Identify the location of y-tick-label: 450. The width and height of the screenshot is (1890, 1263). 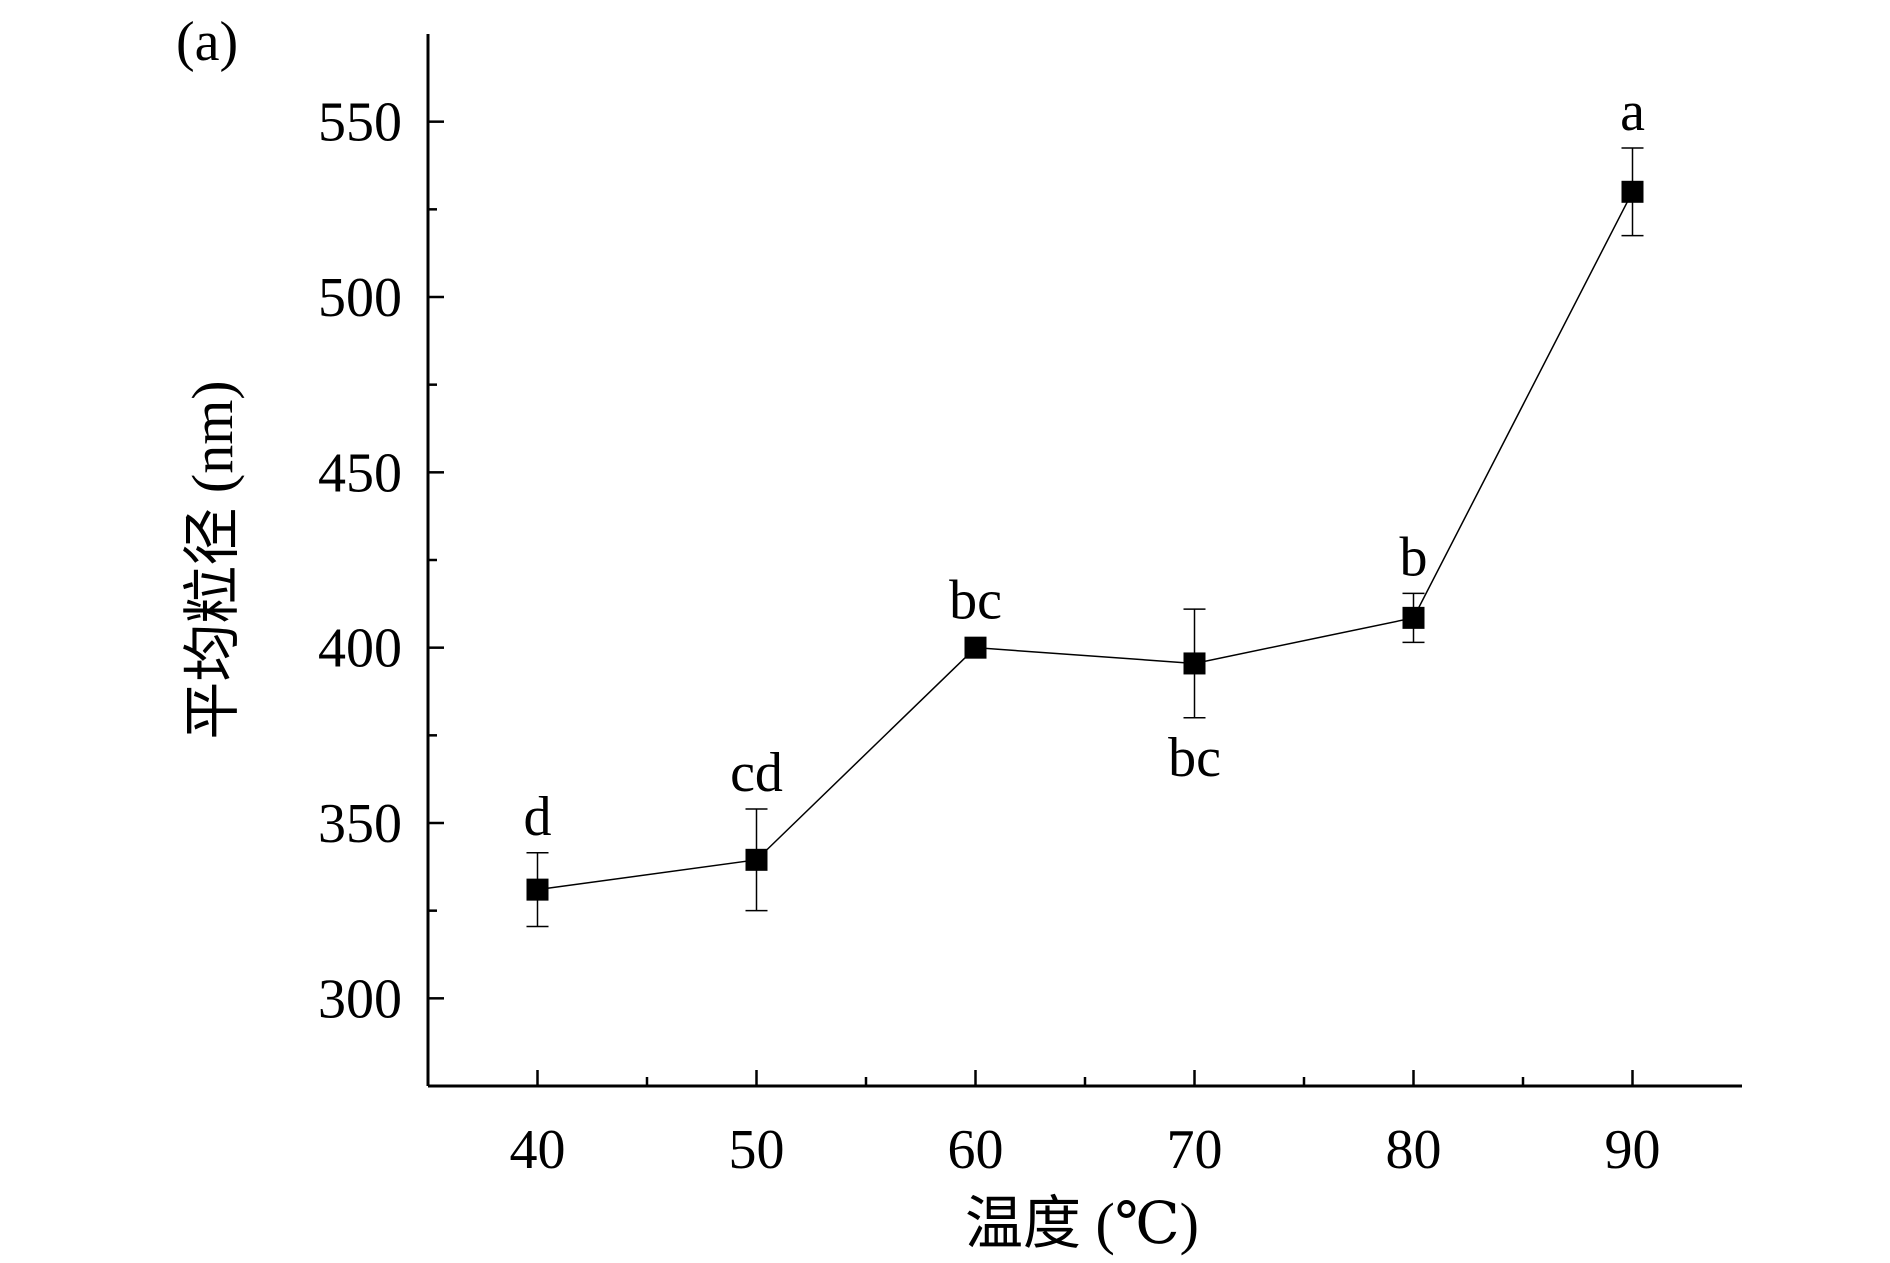
(360, 473).